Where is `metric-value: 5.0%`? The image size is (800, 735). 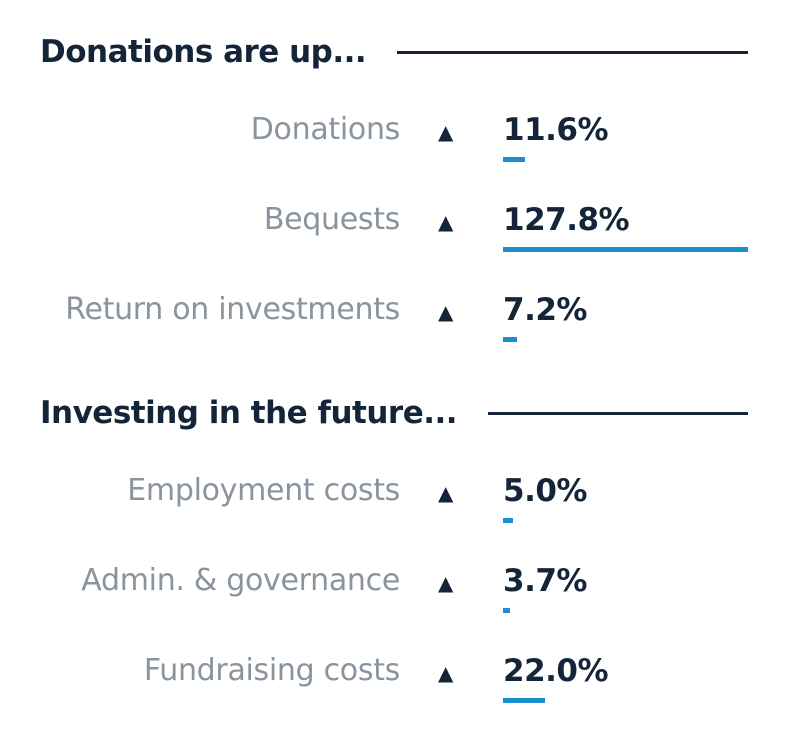 metric-value: 5.0% is located at coordinates (545, 491).